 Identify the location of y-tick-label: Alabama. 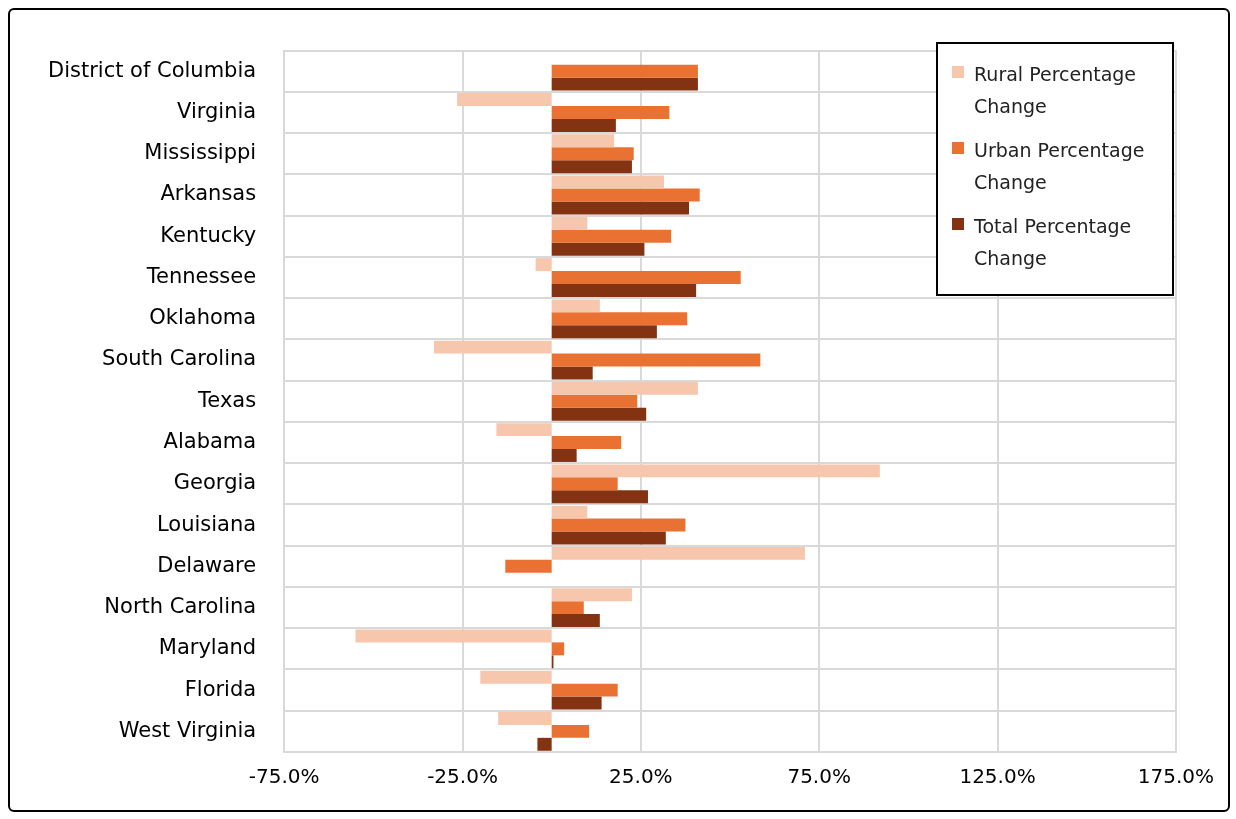
(210, 441).